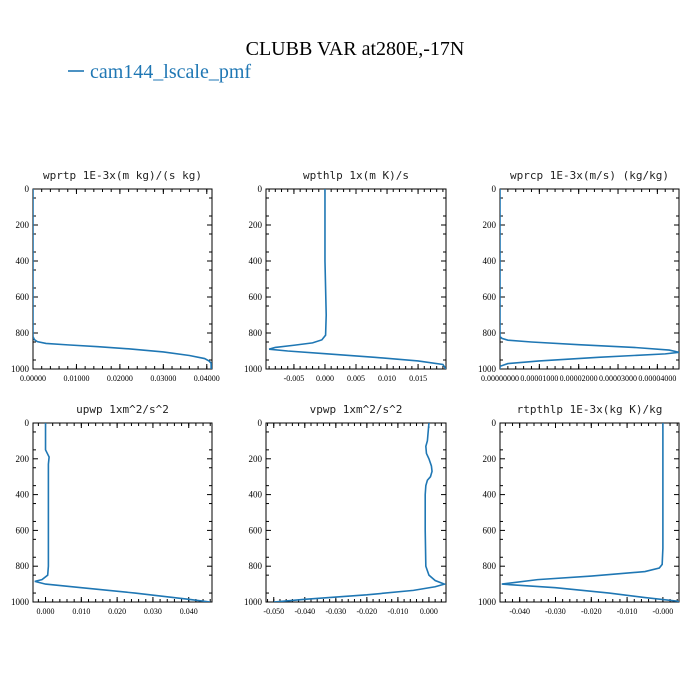  What do you see at coordinates (33, 378) in the screenshot?
I see `x-tick-label: 0.00000` at bounding box center [33, 378].